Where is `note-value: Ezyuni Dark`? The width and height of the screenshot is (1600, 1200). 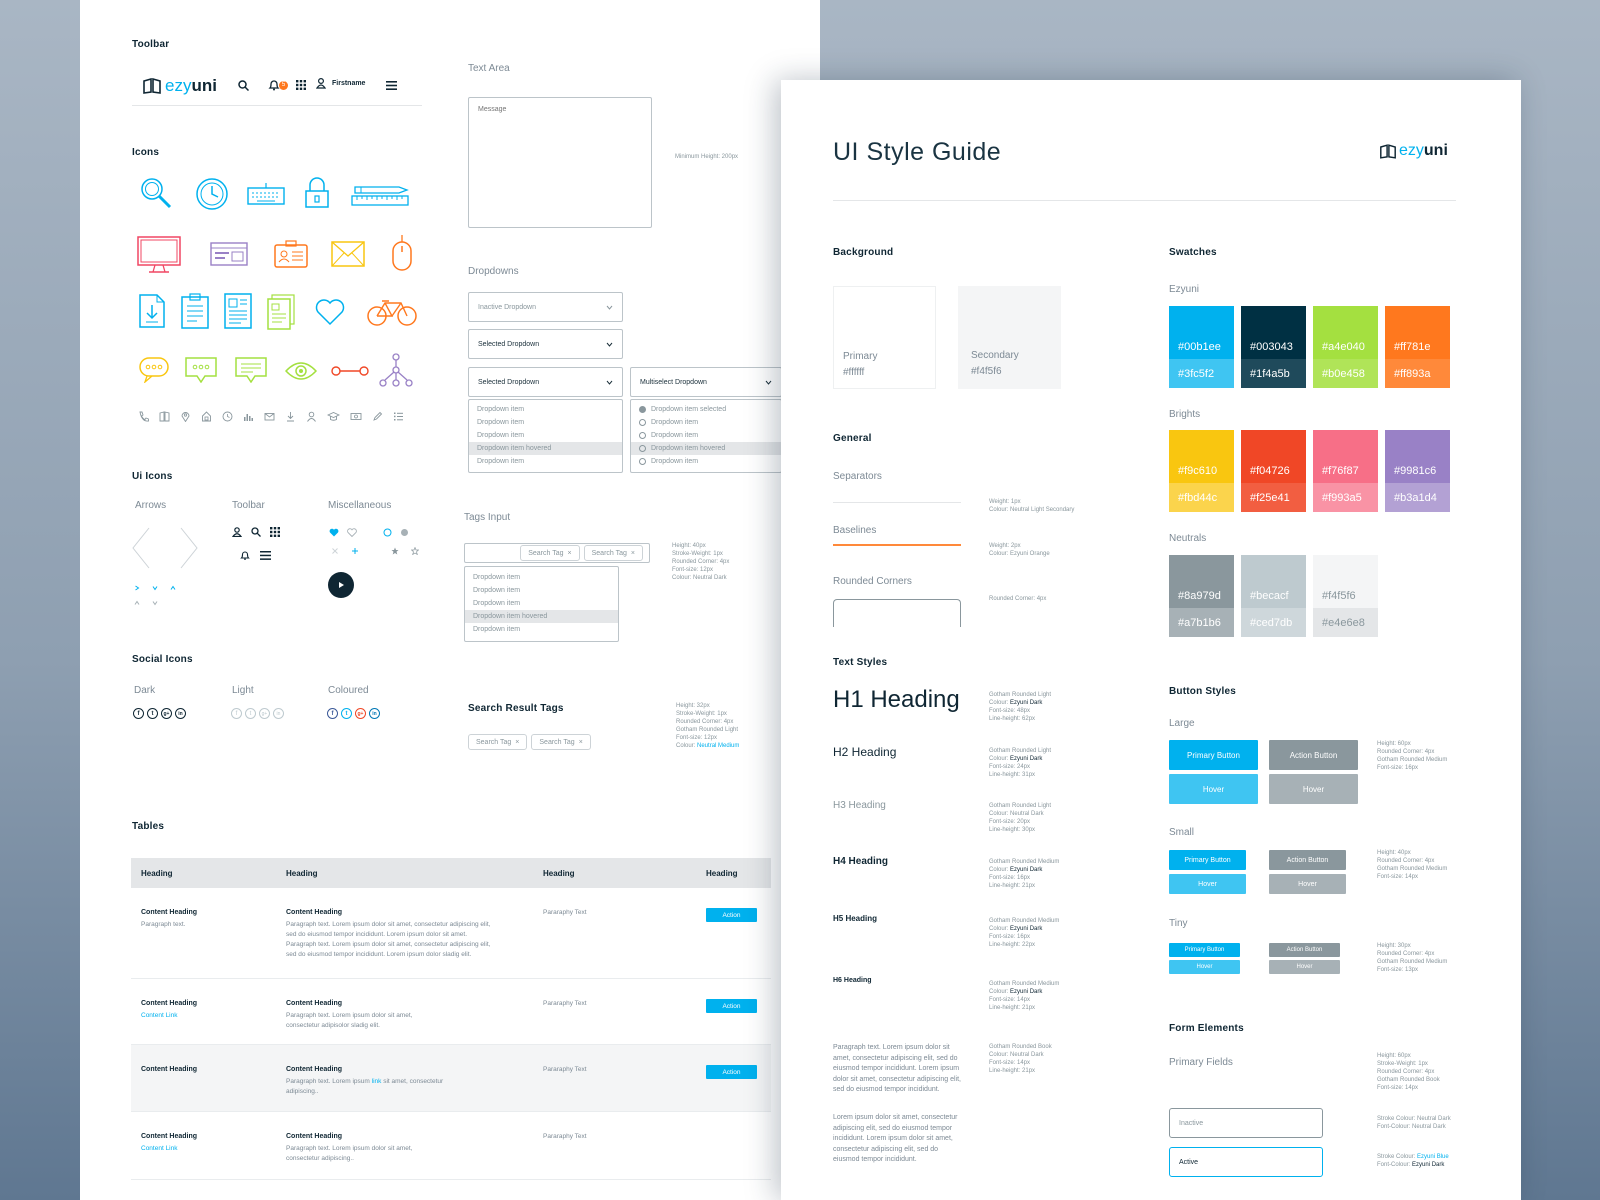
note-value: Ezyuni Dark is located at coordinates (1428, 1165).